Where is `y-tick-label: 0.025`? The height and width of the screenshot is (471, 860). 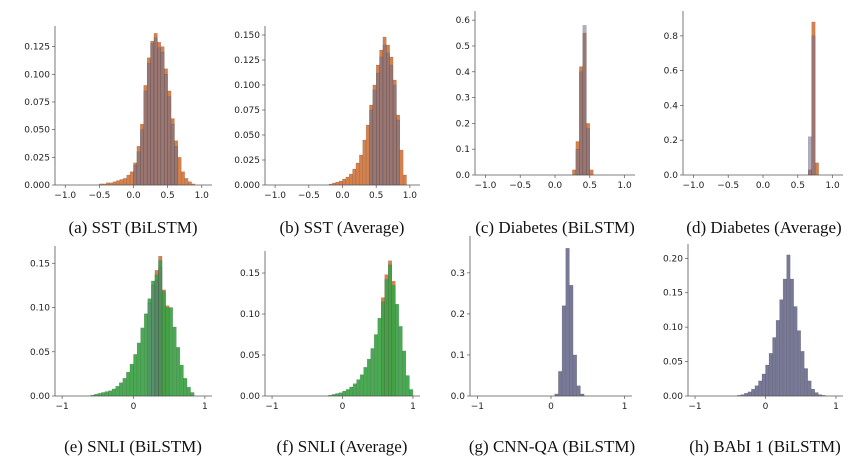
y-tick-label: 0.025 is located at coordinates (247, 161).